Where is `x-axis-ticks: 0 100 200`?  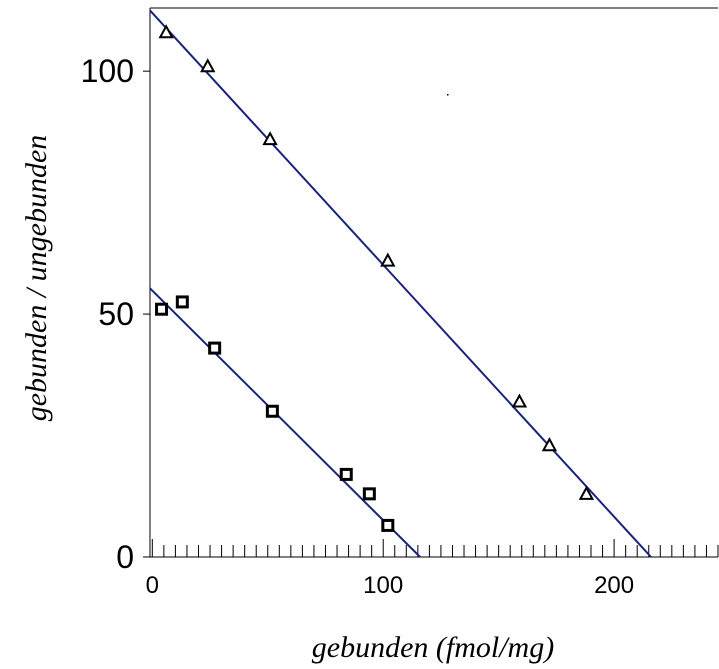
x-axis-ticks: 0 100 200 is located at coordinates (432, 569).